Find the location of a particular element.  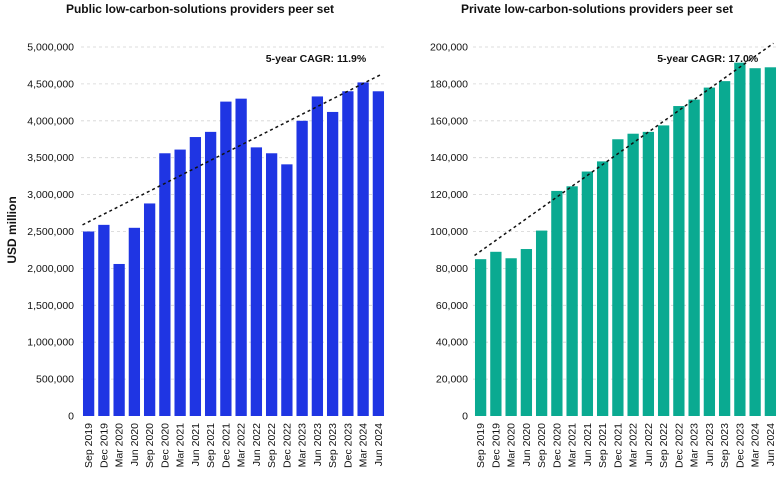

x-tick-label: Jun 2021 is located at coordinates (196, 444).